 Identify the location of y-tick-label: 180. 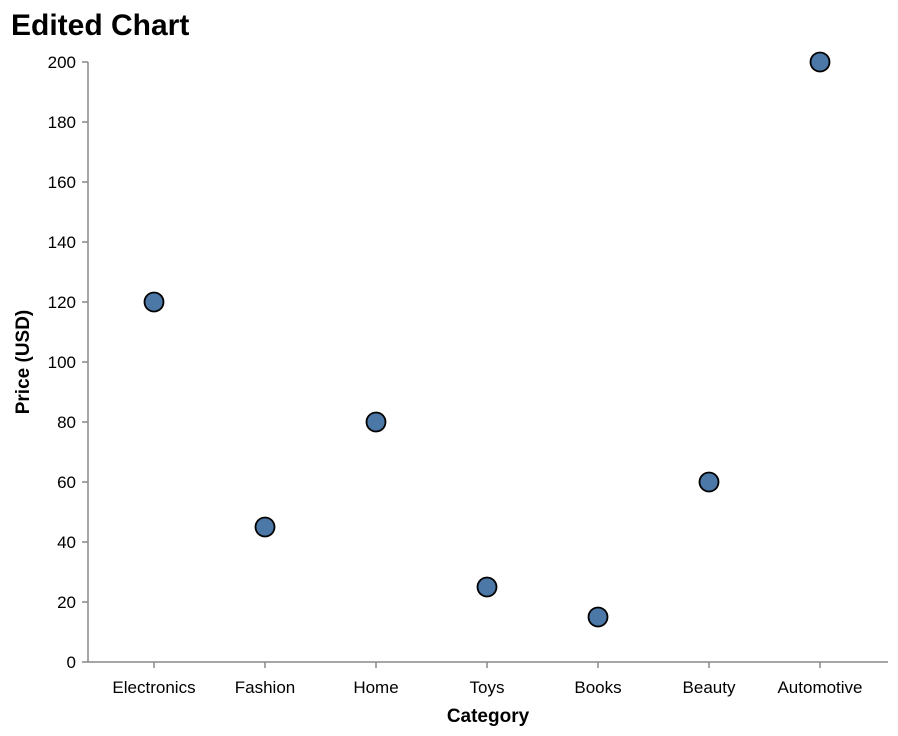
(62, 122).